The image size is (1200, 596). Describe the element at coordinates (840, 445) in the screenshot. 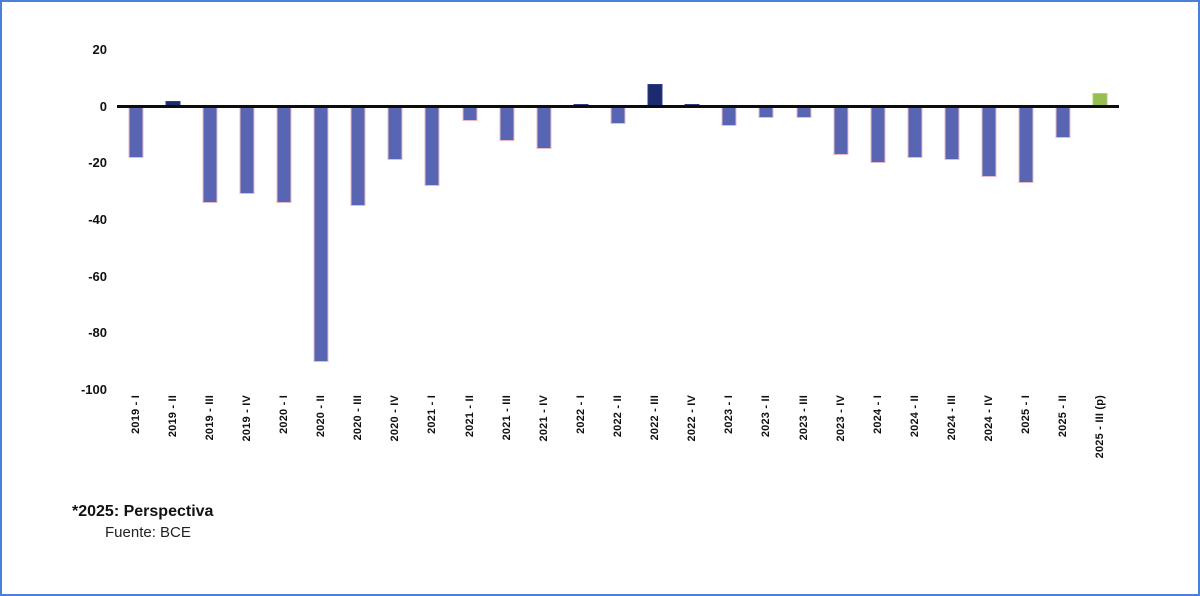

I see `x-tick-cell: 2023 - IV` at that location.